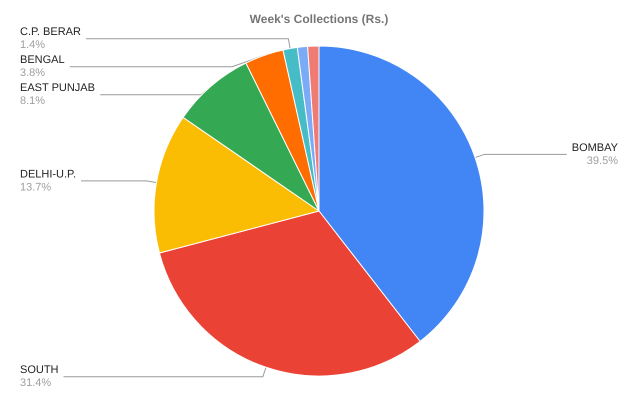 The width and height of the screenshot is (638, 394). Describe the element at coordinates (319, 19) in the screenshot. I see `chart-title: Week's Collections (Rs.)` at that location.